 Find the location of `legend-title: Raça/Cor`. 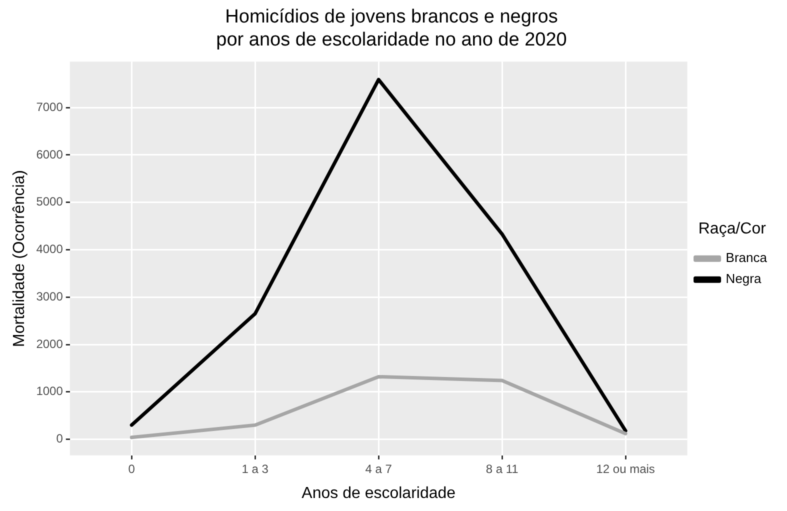

legend-title: Raça/Cor is located at coordinates (732, 229).